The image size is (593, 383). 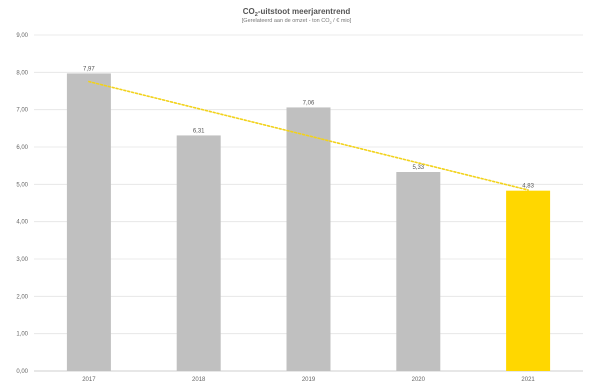 I want to click on subtitle-rest: / € mio], so click(x=341, y=21).